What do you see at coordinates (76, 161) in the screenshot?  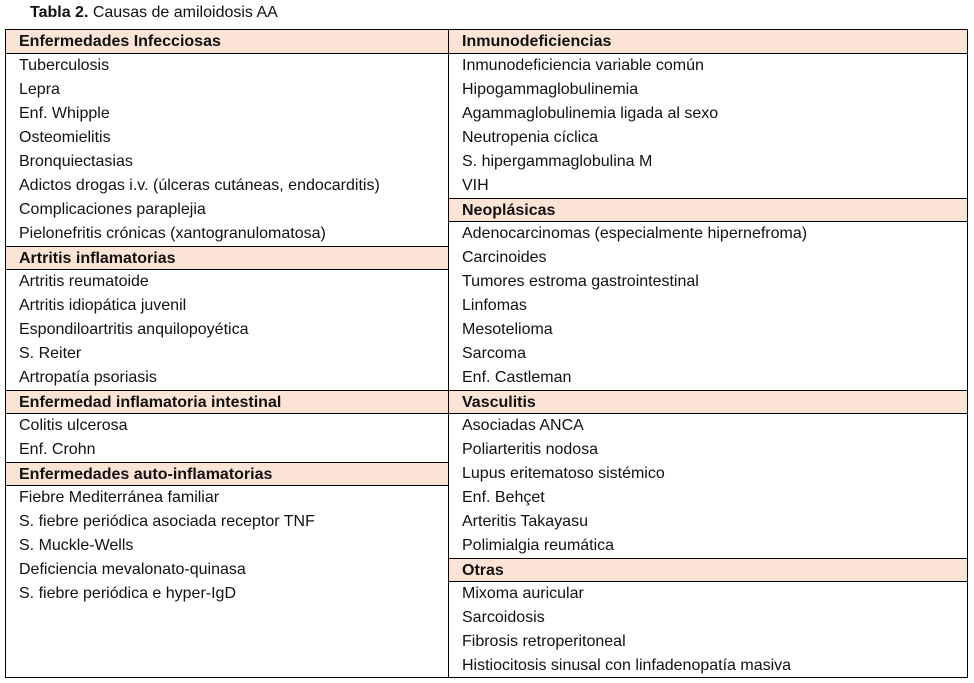 I see `list-item: Bronquiectasias` at bounding box center [76, 161].